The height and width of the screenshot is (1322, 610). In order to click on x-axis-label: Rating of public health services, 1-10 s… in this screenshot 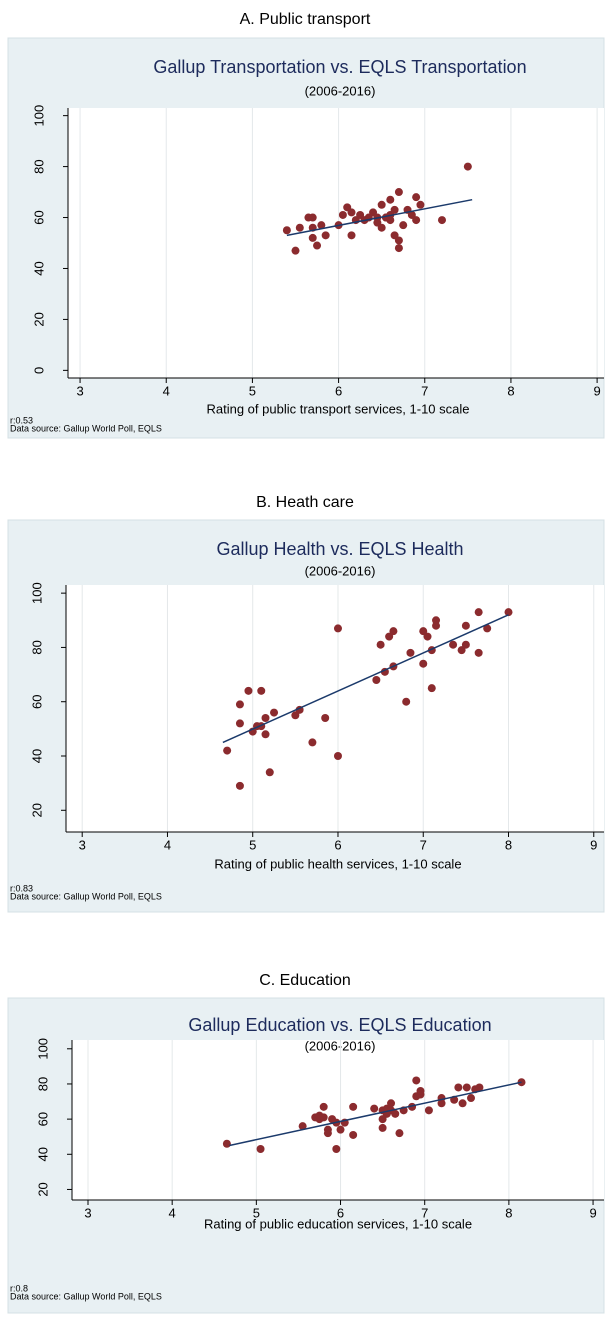, I will do `click(337, 863)`.